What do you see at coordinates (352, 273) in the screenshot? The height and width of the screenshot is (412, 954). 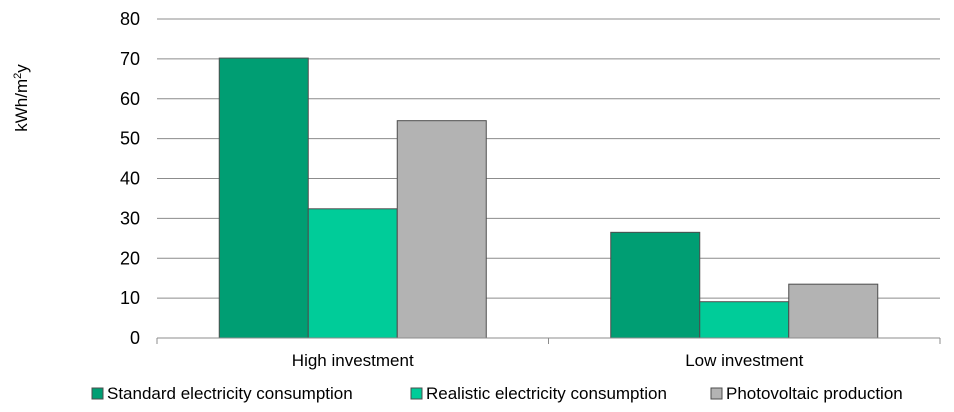 I see `bar-realistic-high` at bounding box center [352, 273].